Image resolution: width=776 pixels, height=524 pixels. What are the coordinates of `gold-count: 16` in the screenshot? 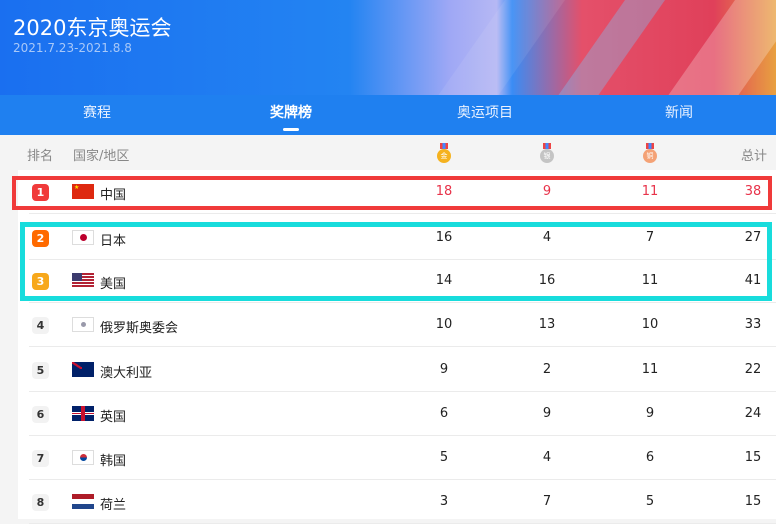 It's located at (444, 237).